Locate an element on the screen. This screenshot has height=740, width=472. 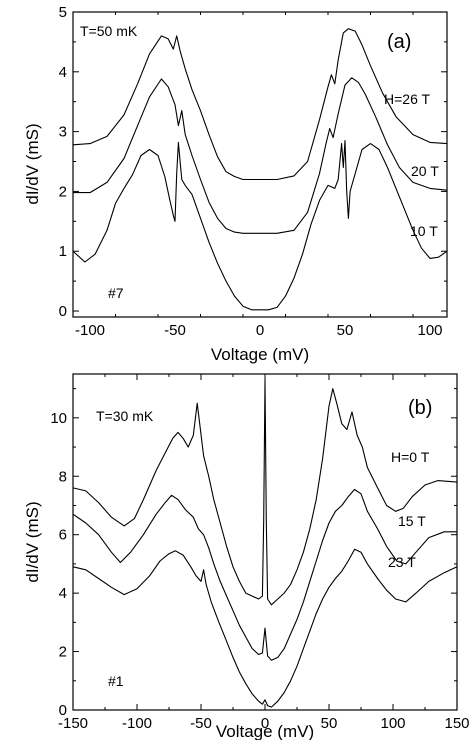
series-label-b-15t: 15 T is located at coordinates (412, 521).